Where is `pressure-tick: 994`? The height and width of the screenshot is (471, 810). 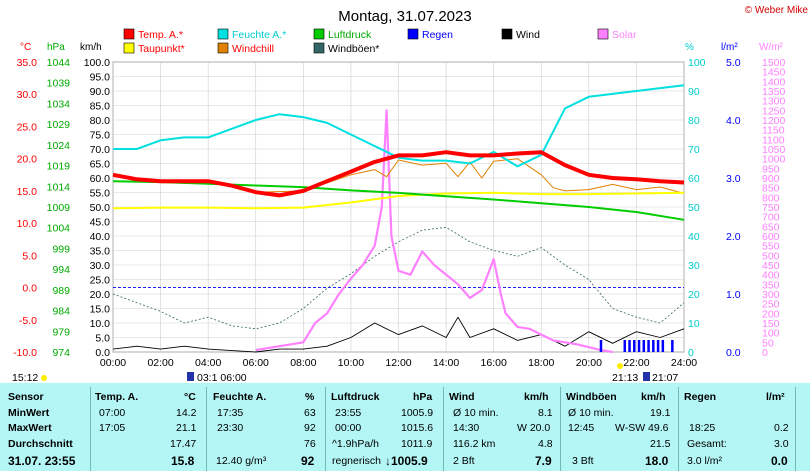
pressure-tick: 994 is located at coordinates (61, 270).